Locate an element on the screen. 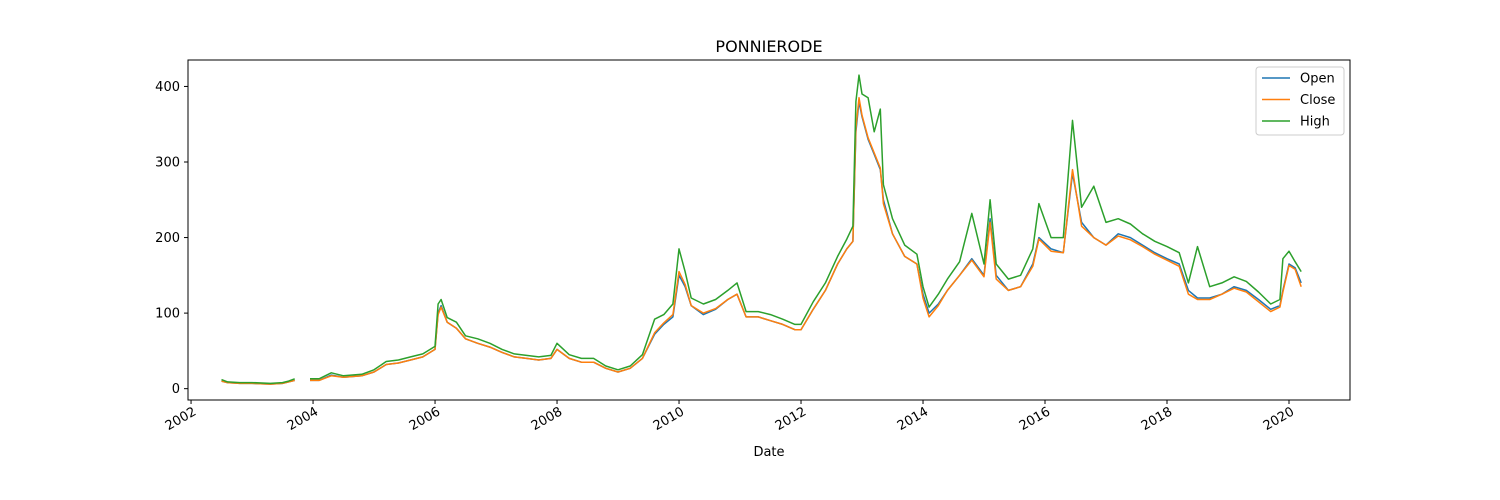 The width and height of the screenshot is (1500, 500). legend-label-open: Open is located at coordinates (1317, 79).